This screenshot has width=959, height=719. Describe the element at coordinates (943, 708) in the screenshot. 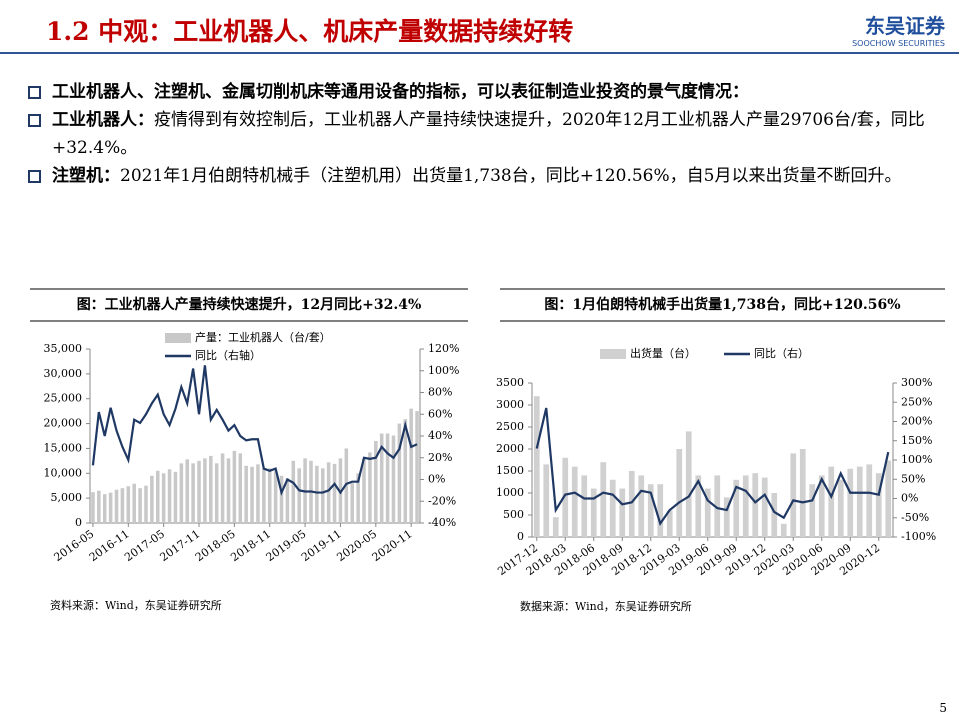

I see `page-number: 5` at that location.